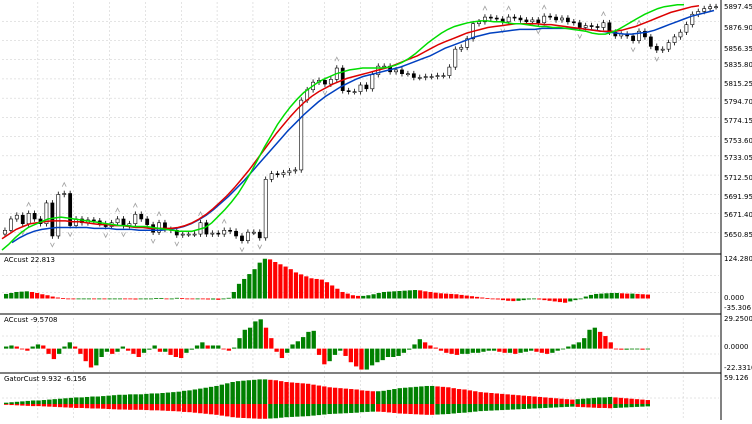 This screenshot has height=424, width=752. What do you see at coordinates (327, 399) in the screenshot?
I see `gator-histogram` at bounding box center [327, 399].